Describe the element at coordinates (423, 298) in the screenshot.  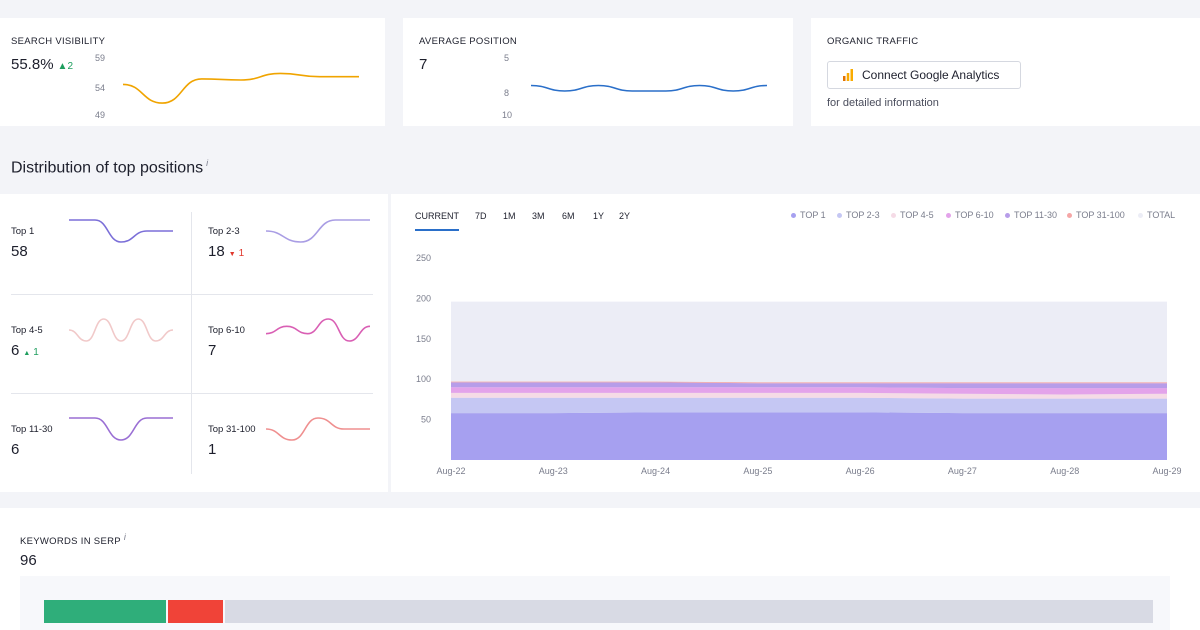
I see `chart-y-tick: 200` at that location.